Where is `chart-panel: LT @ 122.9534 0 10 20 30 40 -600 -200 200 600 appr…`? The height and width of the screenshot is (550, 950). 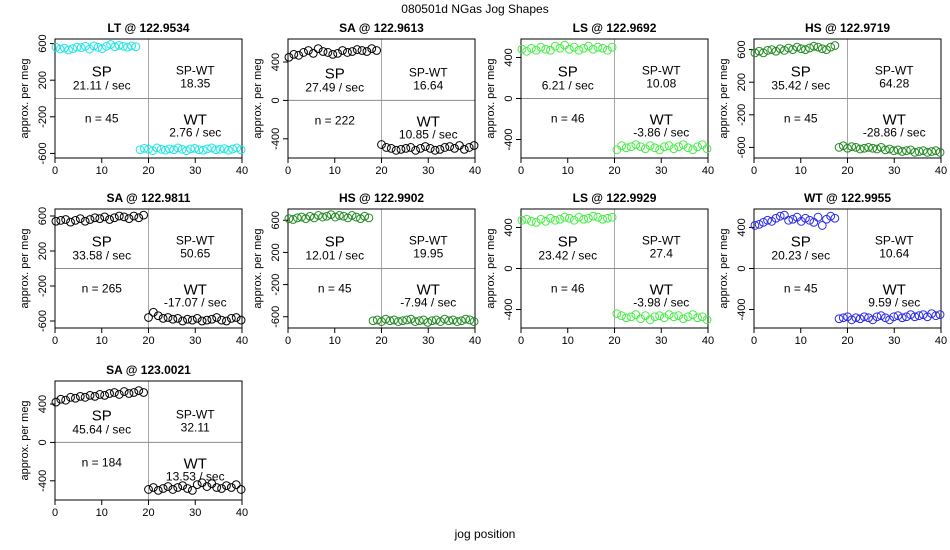 chart-panel: LT @ 122.9534 0 10 20 30 40 -600 -200 200 600 appr… is located at coordinates (133, 99).